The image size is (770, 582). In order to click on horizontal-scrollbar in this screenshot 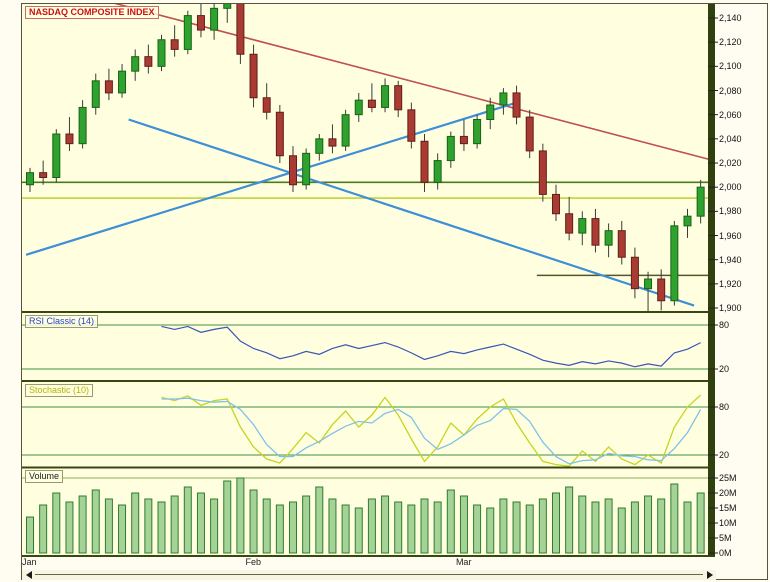, I will do `click(369, 575)`.